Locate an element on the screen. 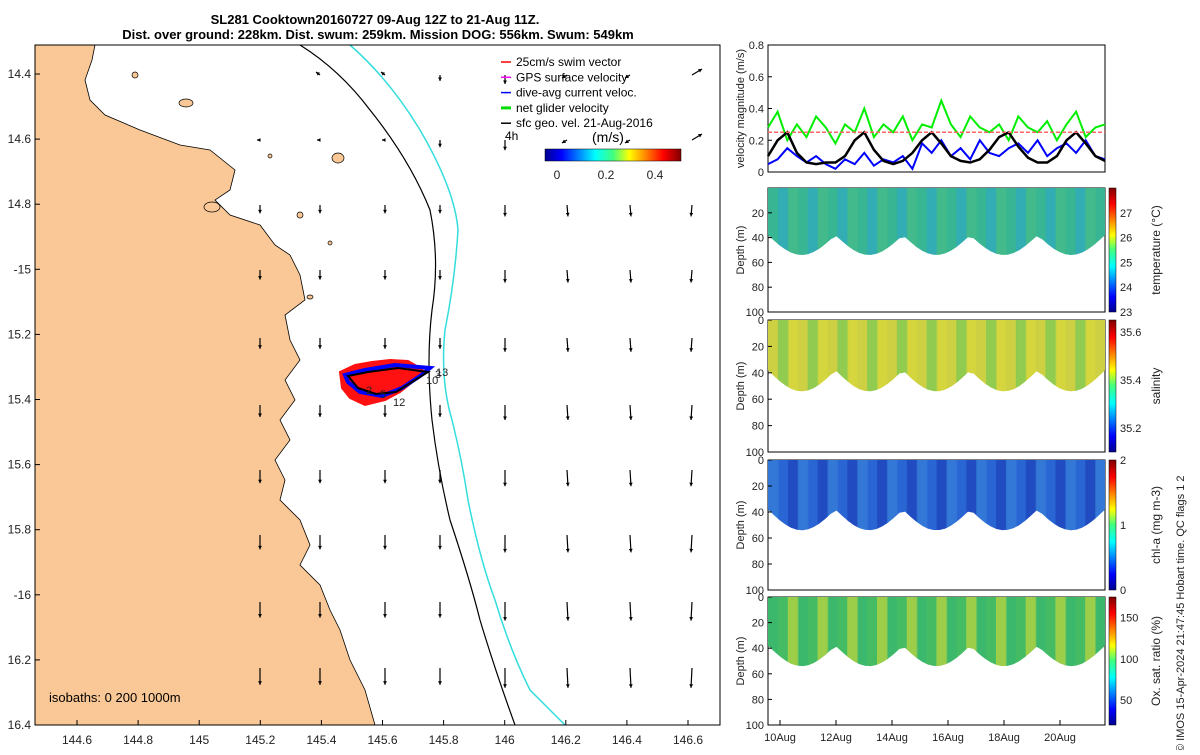 Image resolution: width=1200 pixels, height=755 pixels. section-data is located at coordinates (936, 356).